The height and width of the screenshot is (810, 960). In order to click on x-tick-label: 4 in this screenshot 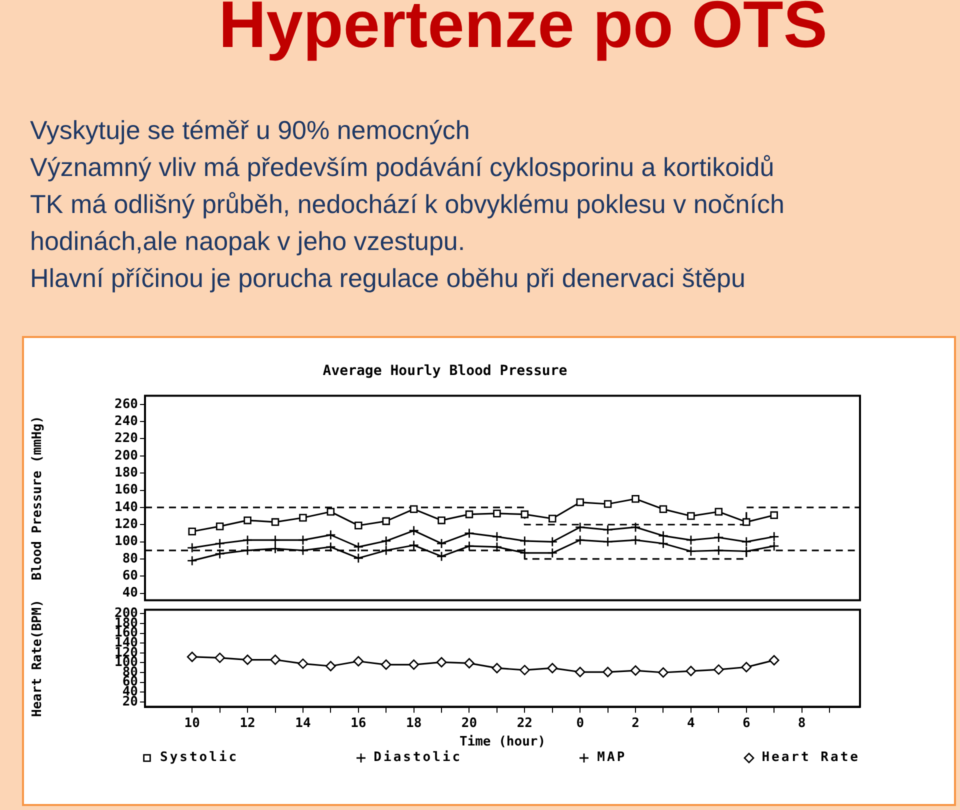, I will do `click(691, 723)`.